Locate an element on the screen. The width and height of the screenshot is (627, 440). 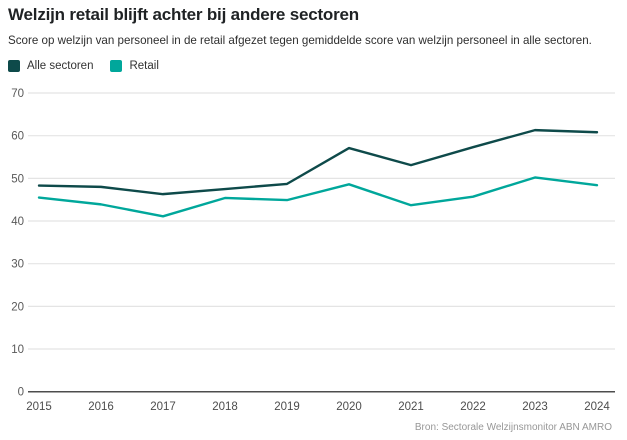
x-tick-label: 2024 is located at coordinates (597, 407).